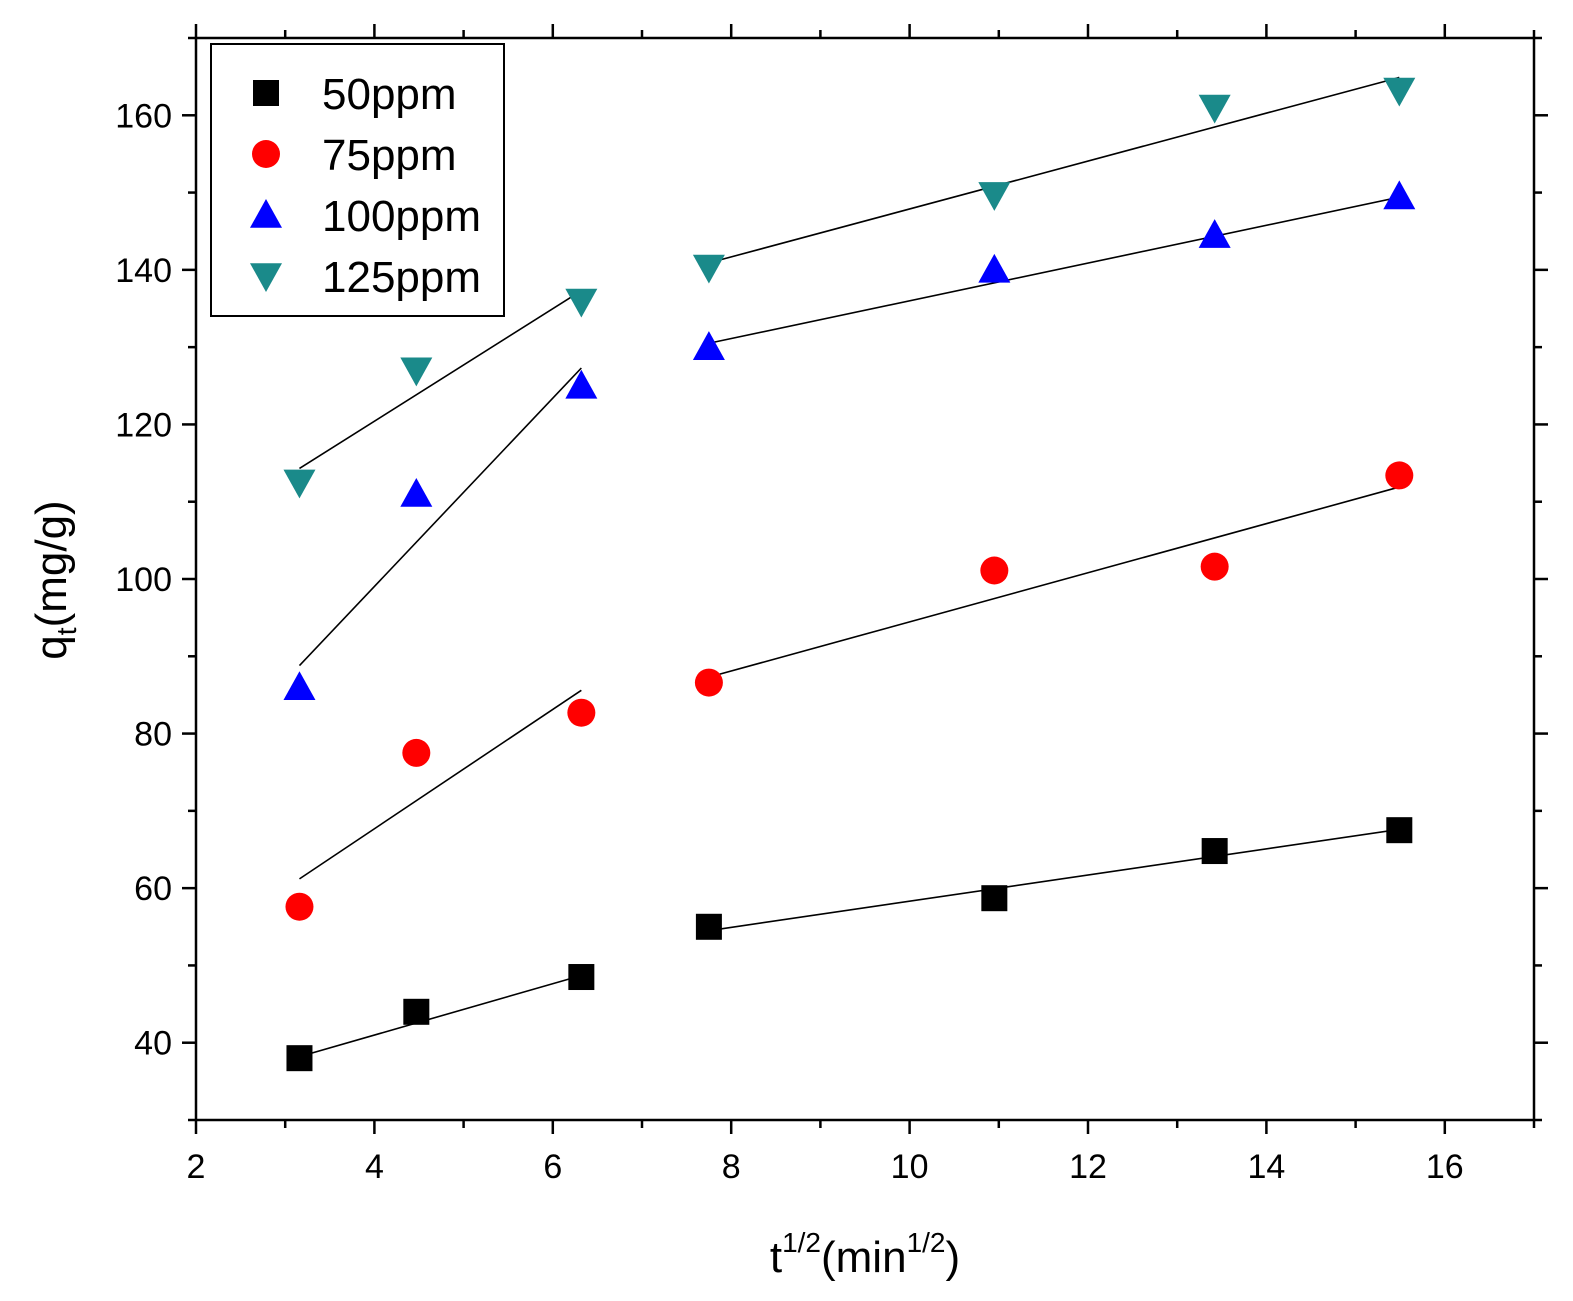 Image resolution: width=1573 pixels, height=1301 pixels. Describe the element at coordinates (143, 116) in the screenshot. I see `y-tick-label: 160` at that location.